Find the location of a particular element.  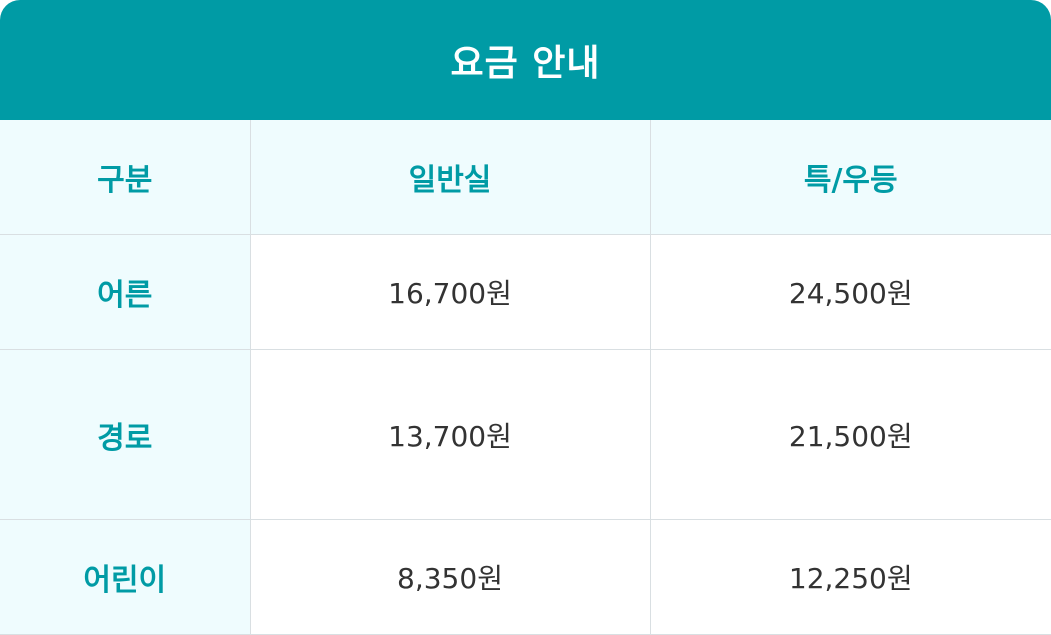

adult-general-fare: 16,700원 is located at coordinates (450, 292).